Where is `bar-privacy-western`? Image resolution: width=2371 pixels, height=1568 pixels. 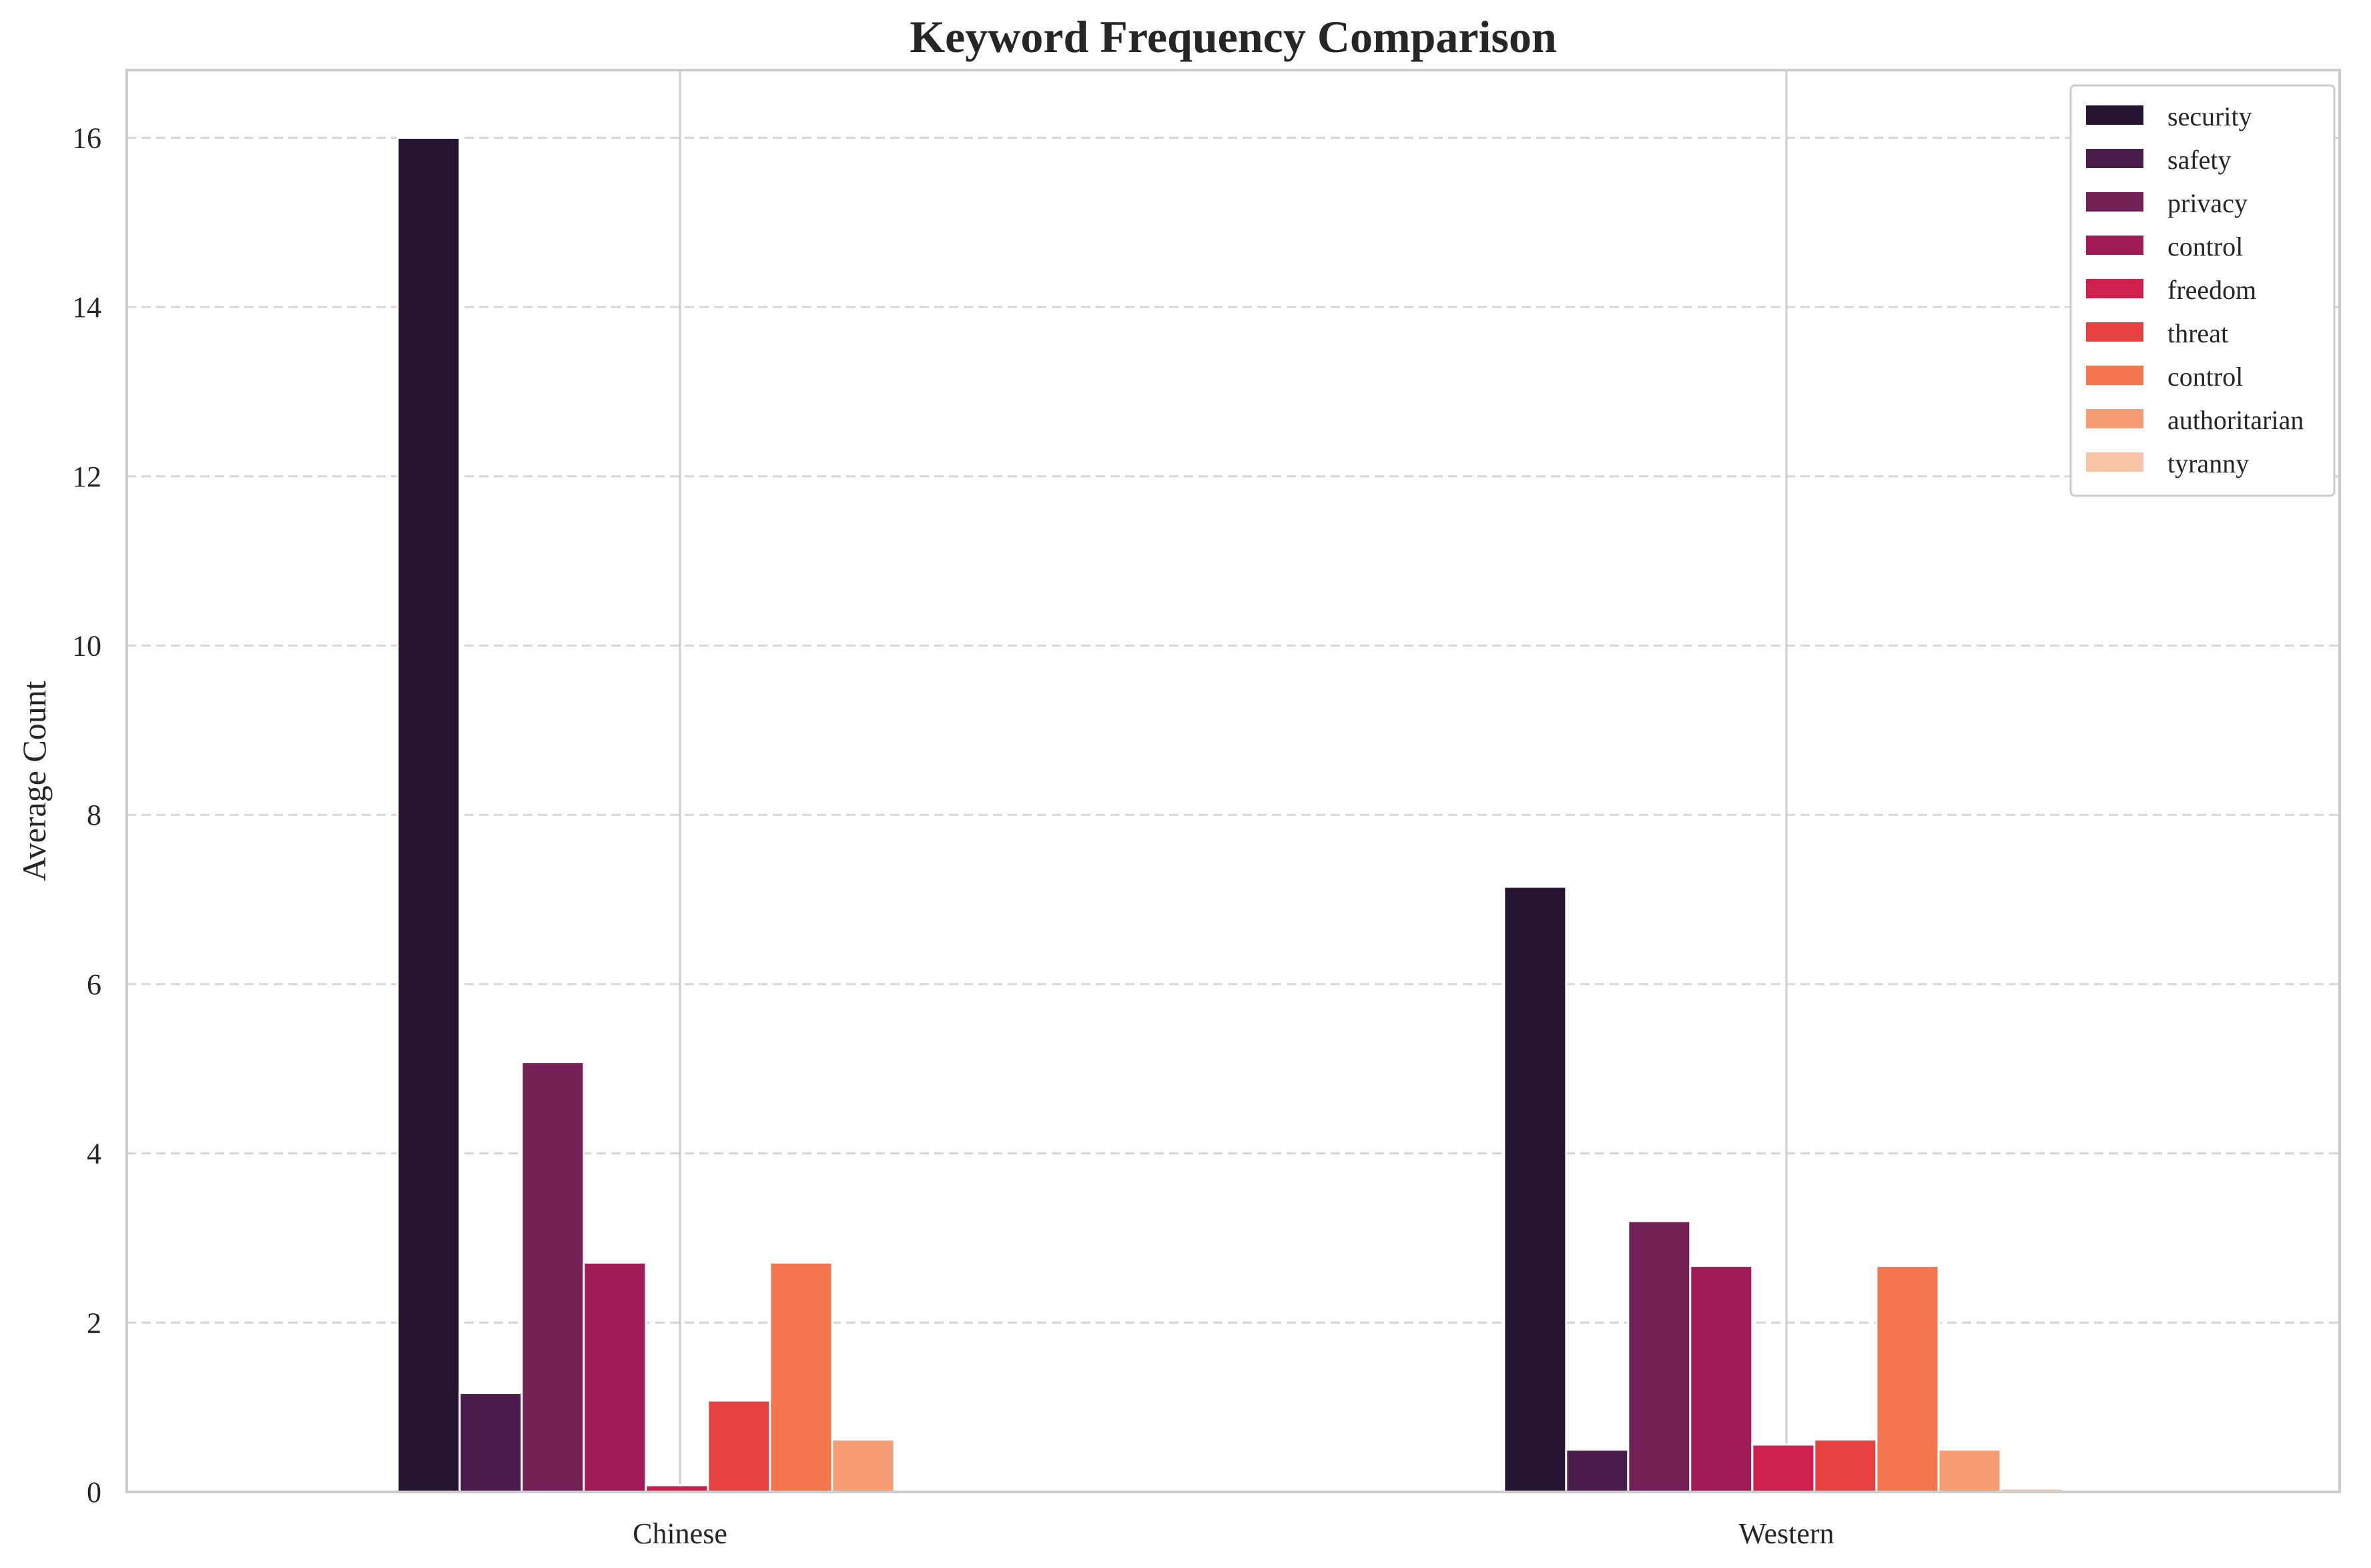 bar-privacy-western is located at coordinates (1659, 1357).